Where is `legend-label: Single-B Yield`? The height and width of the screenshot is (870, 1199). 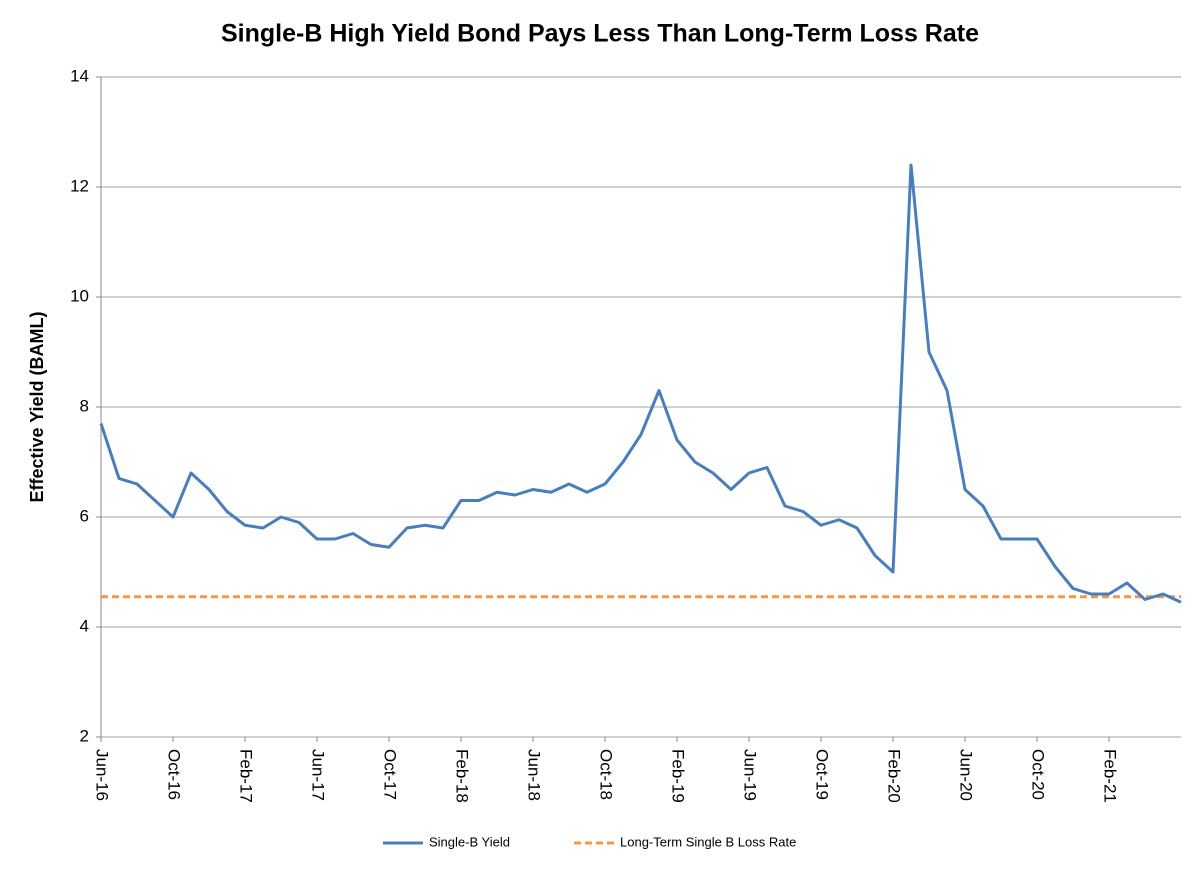
legend-label: Single-B Yield is located at coordinates (469, 841).